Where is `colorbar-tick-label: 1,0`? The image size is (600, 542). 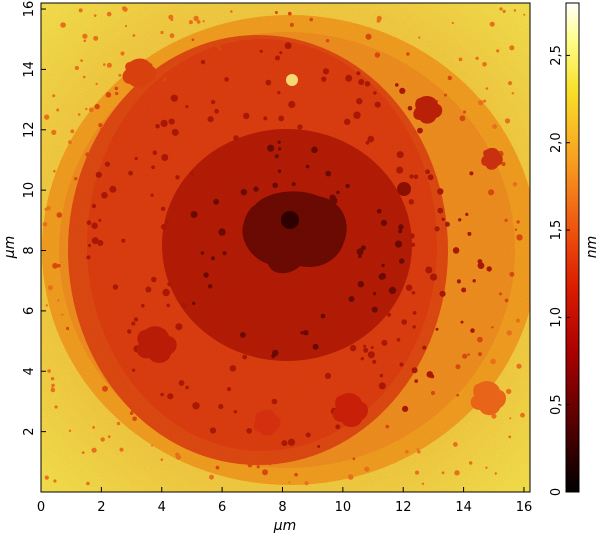 colorbar-tick-label: 1,0 is located at coordinates (556, 317).